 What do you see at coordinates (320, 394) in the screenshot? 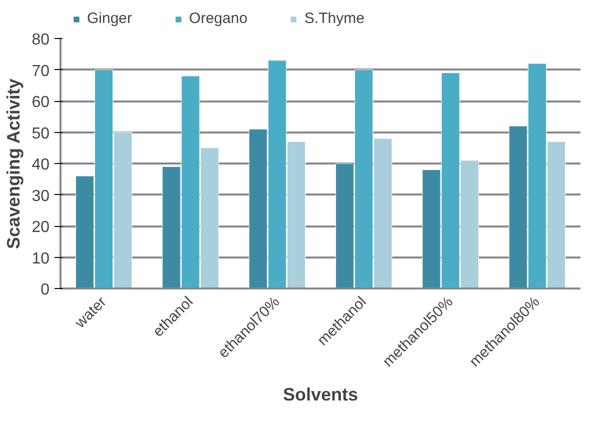
I see `x-axis-title: Solvents` at bounding box center [320, 394].